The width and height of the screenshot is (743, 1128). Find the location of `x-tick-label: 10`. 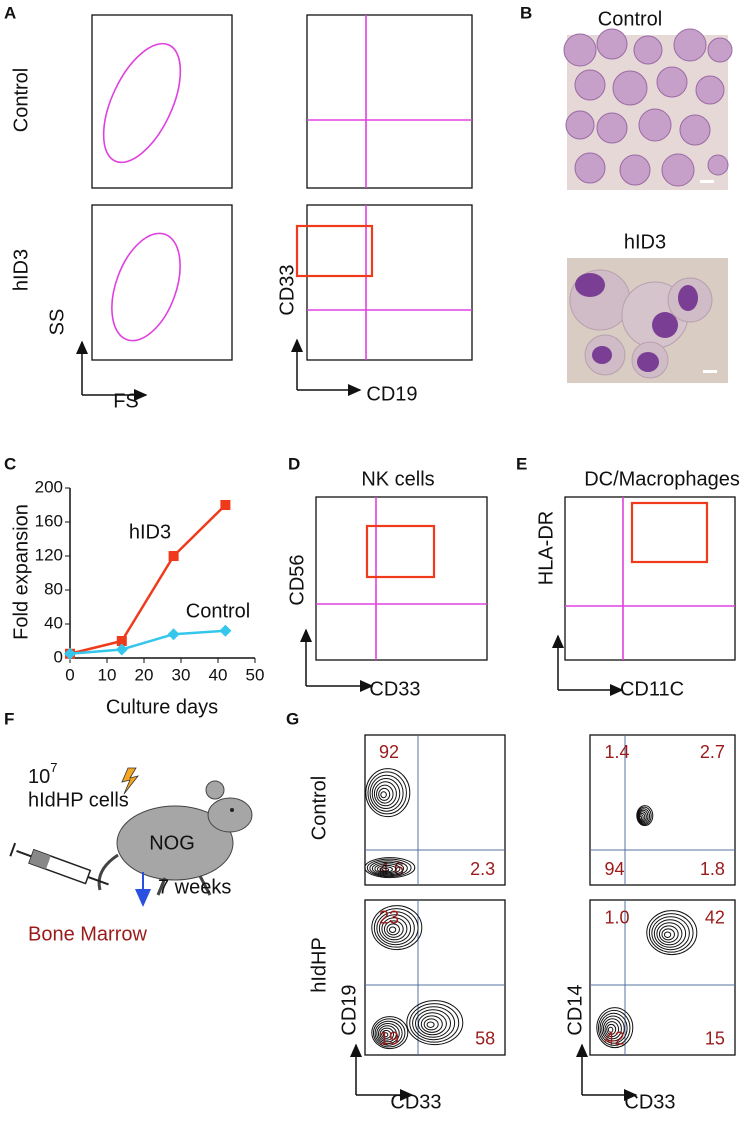

x-tick-label: 10 is located at coordinates (107, 674).